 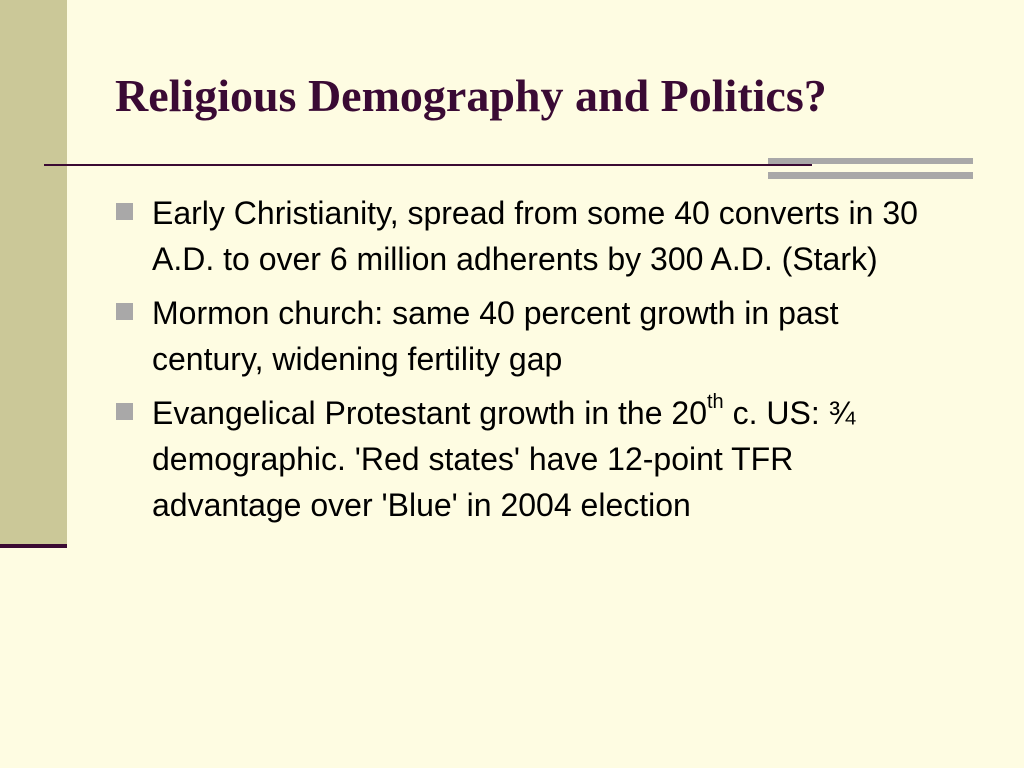 What do you see at coordinates (715, 402) in the screenshot?
I see `ordinal-superscript: th` at bounding box center [715, 402].